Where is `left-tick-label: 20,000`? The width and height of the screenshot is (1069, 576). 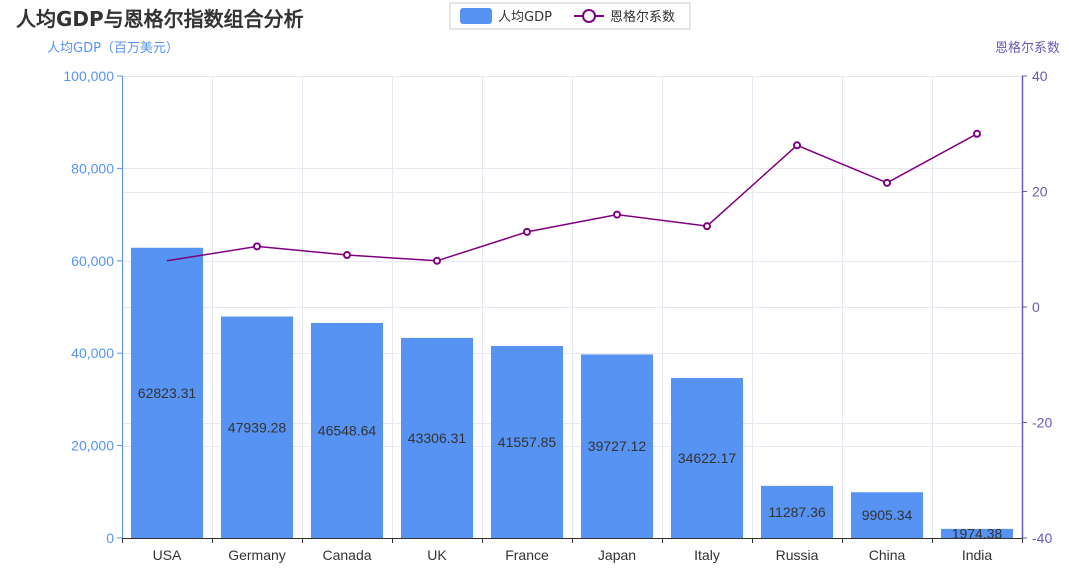
left-tick-label: 20,000 is located at coordinates (92, 446).